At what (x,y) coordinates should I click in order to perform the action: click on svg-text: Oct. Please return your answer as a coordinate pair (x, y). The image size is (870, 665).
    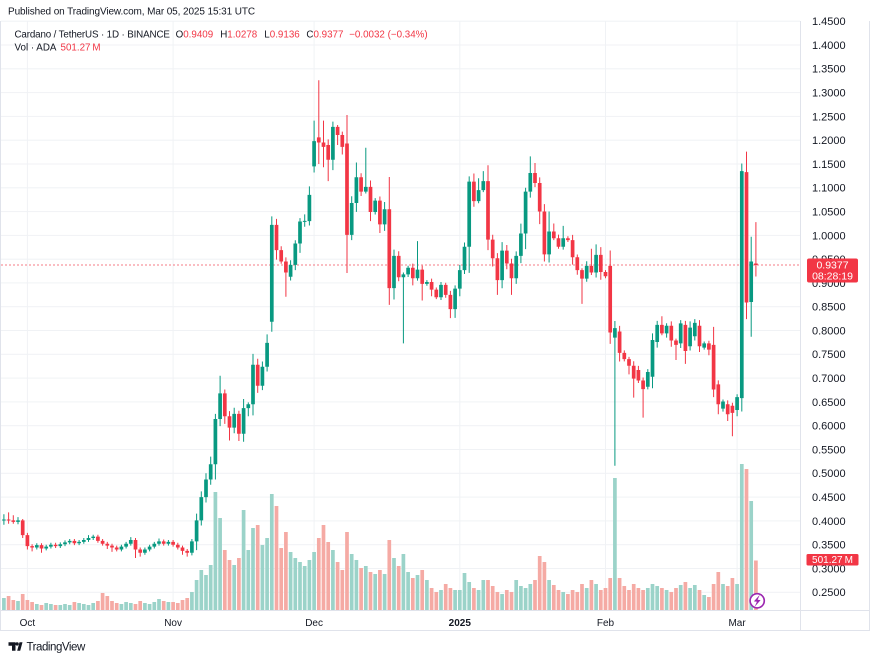
    Looking at the image, I should click on (28, 623).